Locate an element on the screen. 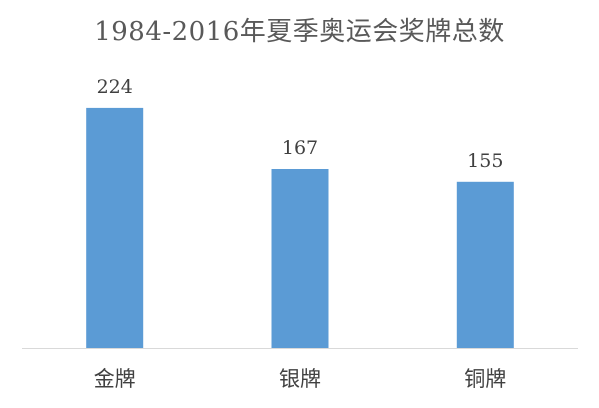 Image resolution: width=599 pixels, height=408 pixels. value-label-1: 224 is located at coordinates (115, 87).